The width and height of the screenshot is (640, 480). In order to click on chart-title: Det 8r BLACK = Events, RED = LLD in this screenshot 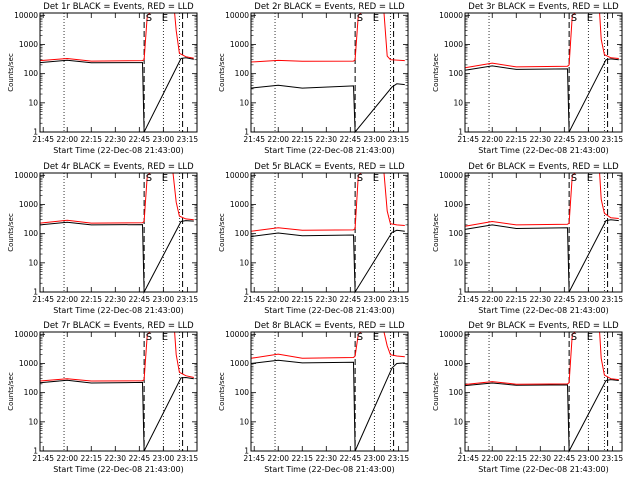, I will do `click(329, 326)`.